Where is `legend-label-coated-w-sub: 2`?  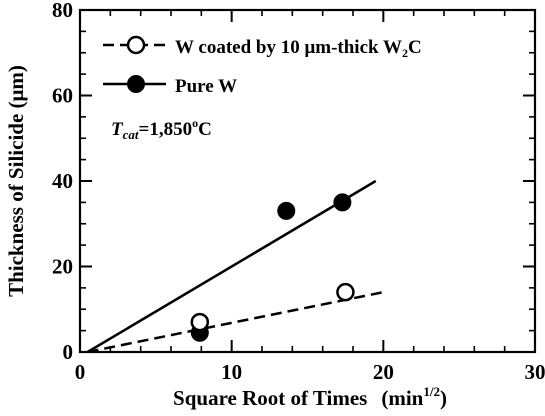 legend-label-coated-w-sub: 2 is located at coordinates (405, 53).